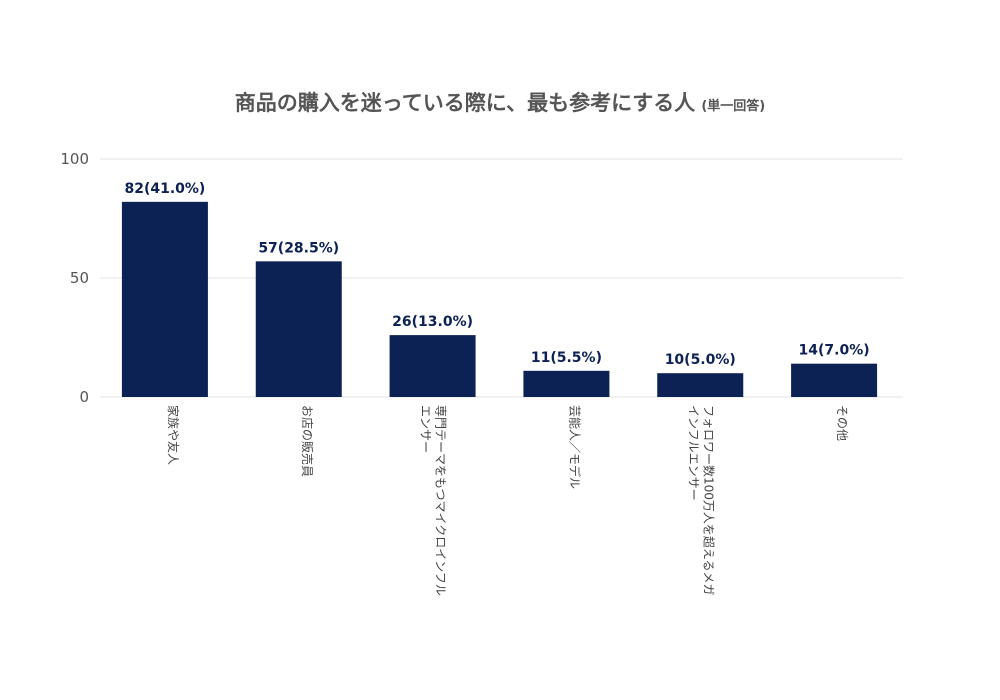  What do you see at coordinates (173, 435) in the screenshot?
I see `x-category-label: 家族や友人` at bounding box center [173, 435].